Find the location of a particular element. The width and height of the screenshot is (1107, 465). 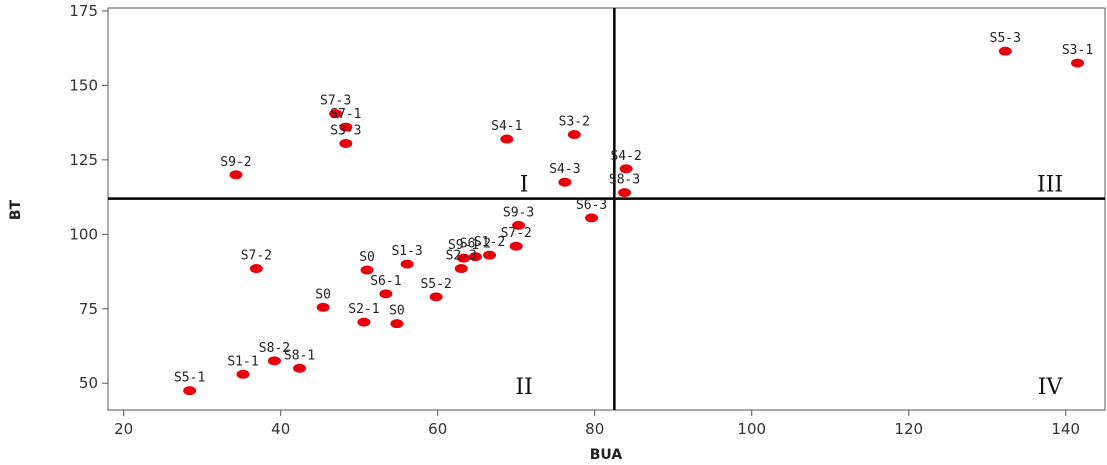

point-label: S6-1 is located at coordinates (385, 281).